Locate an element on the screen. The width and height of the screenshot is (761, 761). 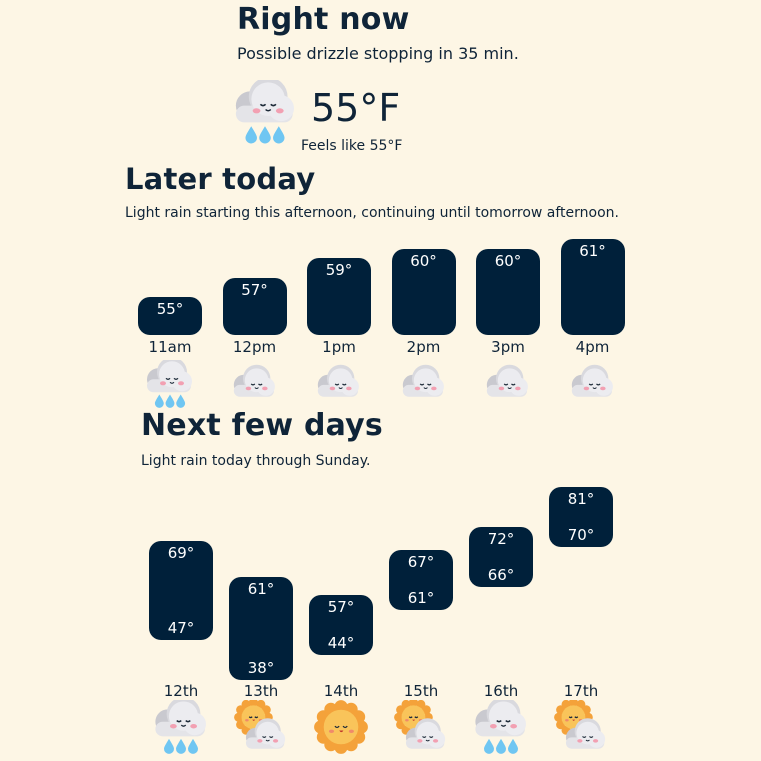
daily-low-label: 38° is located at coordinates (261, 667).